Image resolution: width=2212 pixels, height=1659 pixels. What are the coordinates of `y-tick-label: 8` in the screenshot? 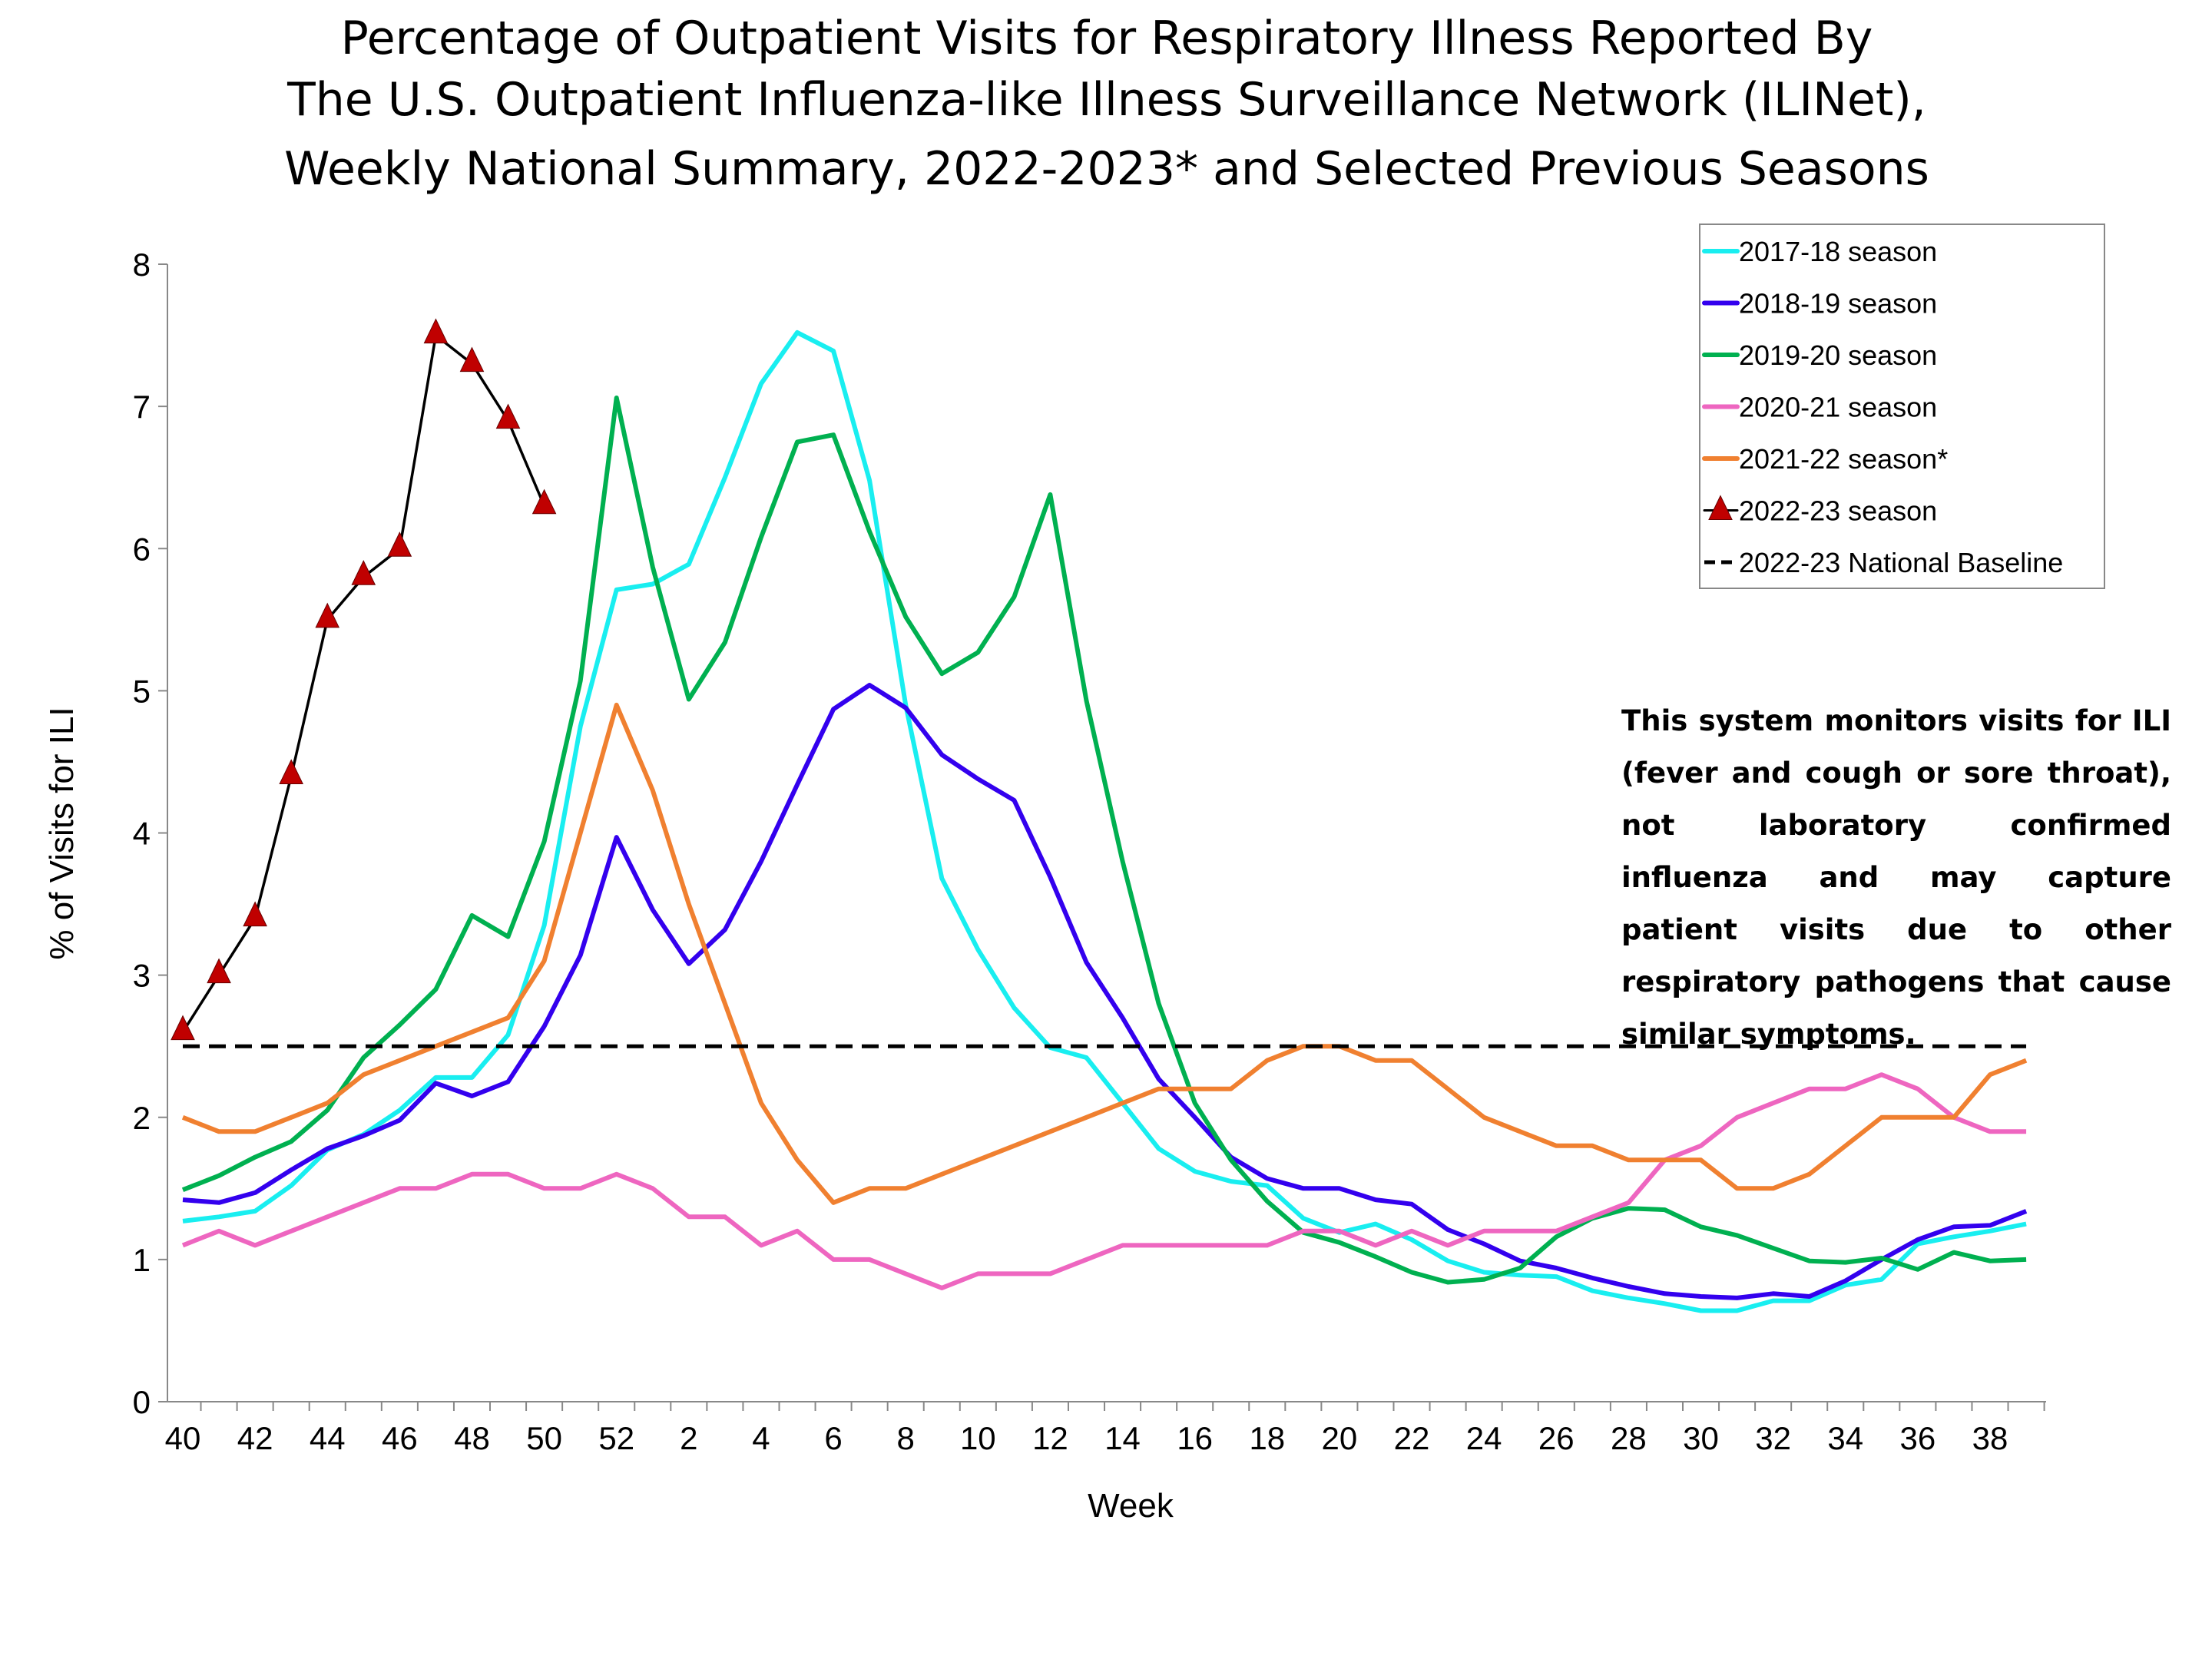 It's located at (142, 265).